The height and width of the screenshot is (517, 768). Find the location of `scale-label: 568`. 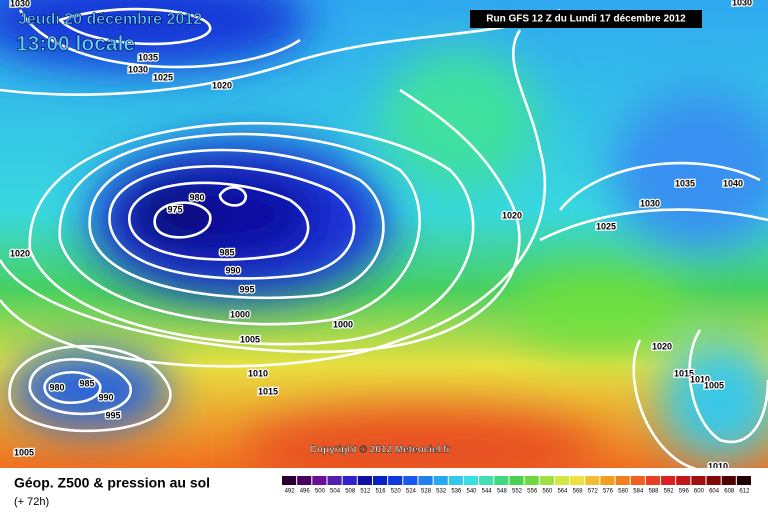

scale-label: 568 is located at coordinates (578, 492).